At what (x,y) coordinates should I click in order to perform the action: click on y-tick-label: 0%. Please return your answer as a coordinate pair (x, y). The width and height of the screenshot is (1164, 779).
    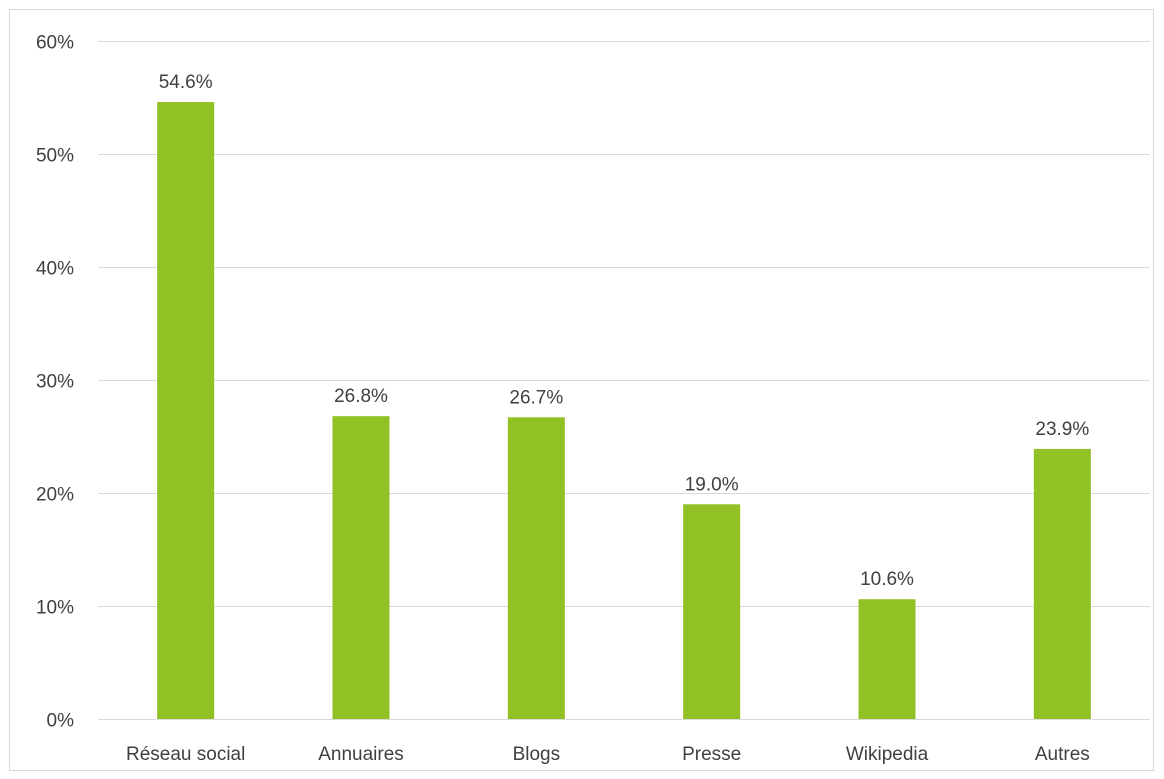
    Looking at the image, I should click on (61, 721).